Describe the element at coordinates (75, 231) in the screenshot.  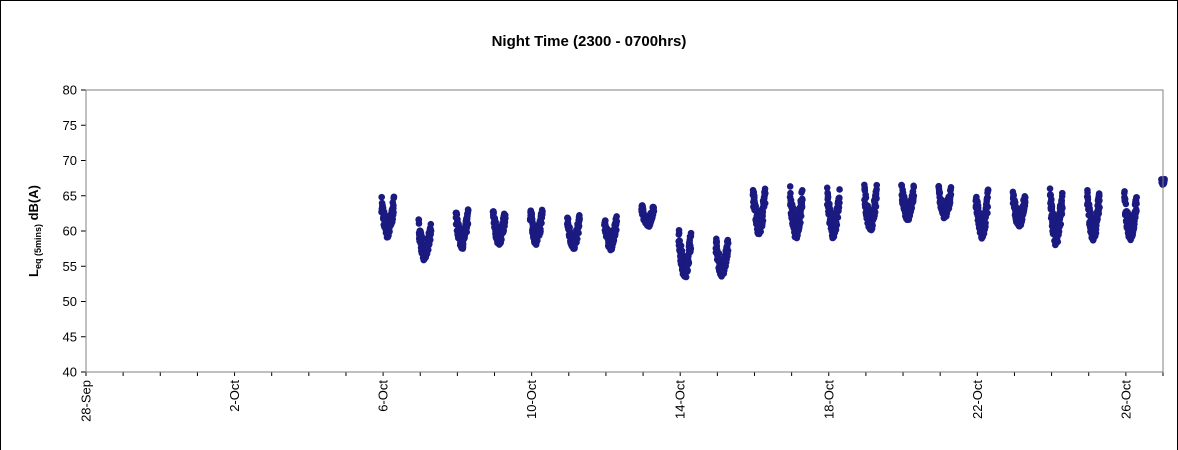
I see `y-axis: 40 45 50 55 60 65 70 75 80` at that location.